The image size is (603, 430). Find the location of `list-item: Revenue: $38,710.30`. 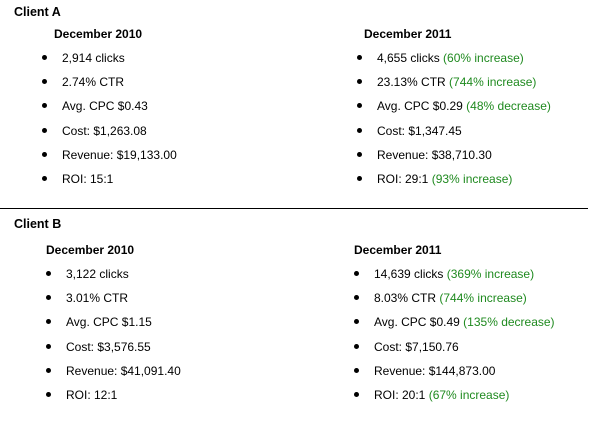

list-item: Revenue: $38,710.30 is located at coordinates (454, 160).